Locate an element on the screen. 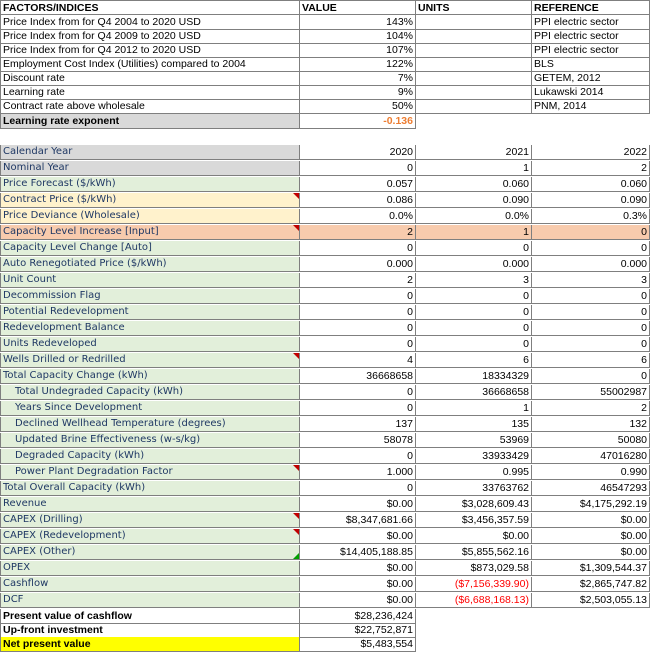  factor-reference: Lukawski 2014 is located at coordinates (591, 92).